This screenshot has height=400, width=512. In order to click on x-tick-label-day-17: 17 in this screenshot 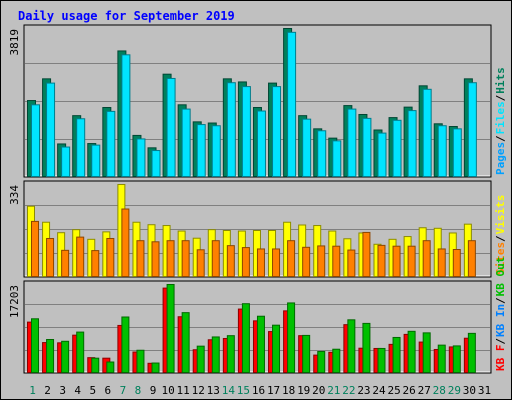, I will do `click(273, 390)`.